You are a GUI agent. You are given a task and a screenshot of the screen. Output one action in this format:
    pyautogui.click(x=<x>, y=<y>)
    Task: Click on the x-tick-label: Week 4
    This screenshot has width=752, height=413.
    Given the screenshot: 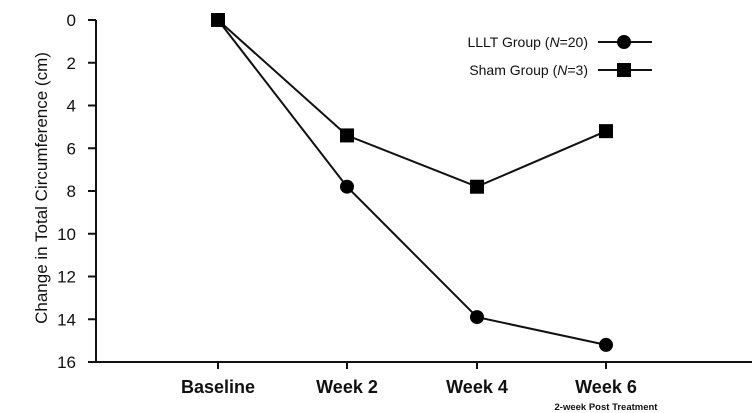 What is the action you would take?
    pyautogui.click(x=477, y=387)
    